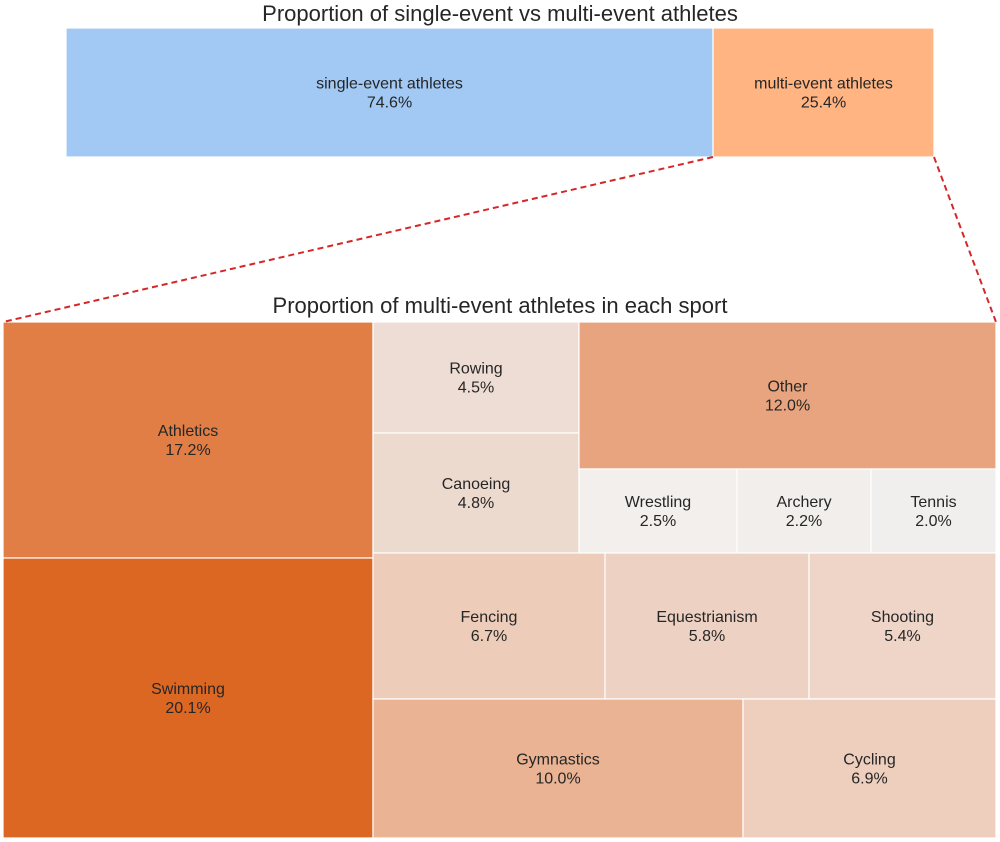 This screenshot has height=842, width=1000. I want to click on tile-value-canoeing: 4.8%, so click(476, 503).